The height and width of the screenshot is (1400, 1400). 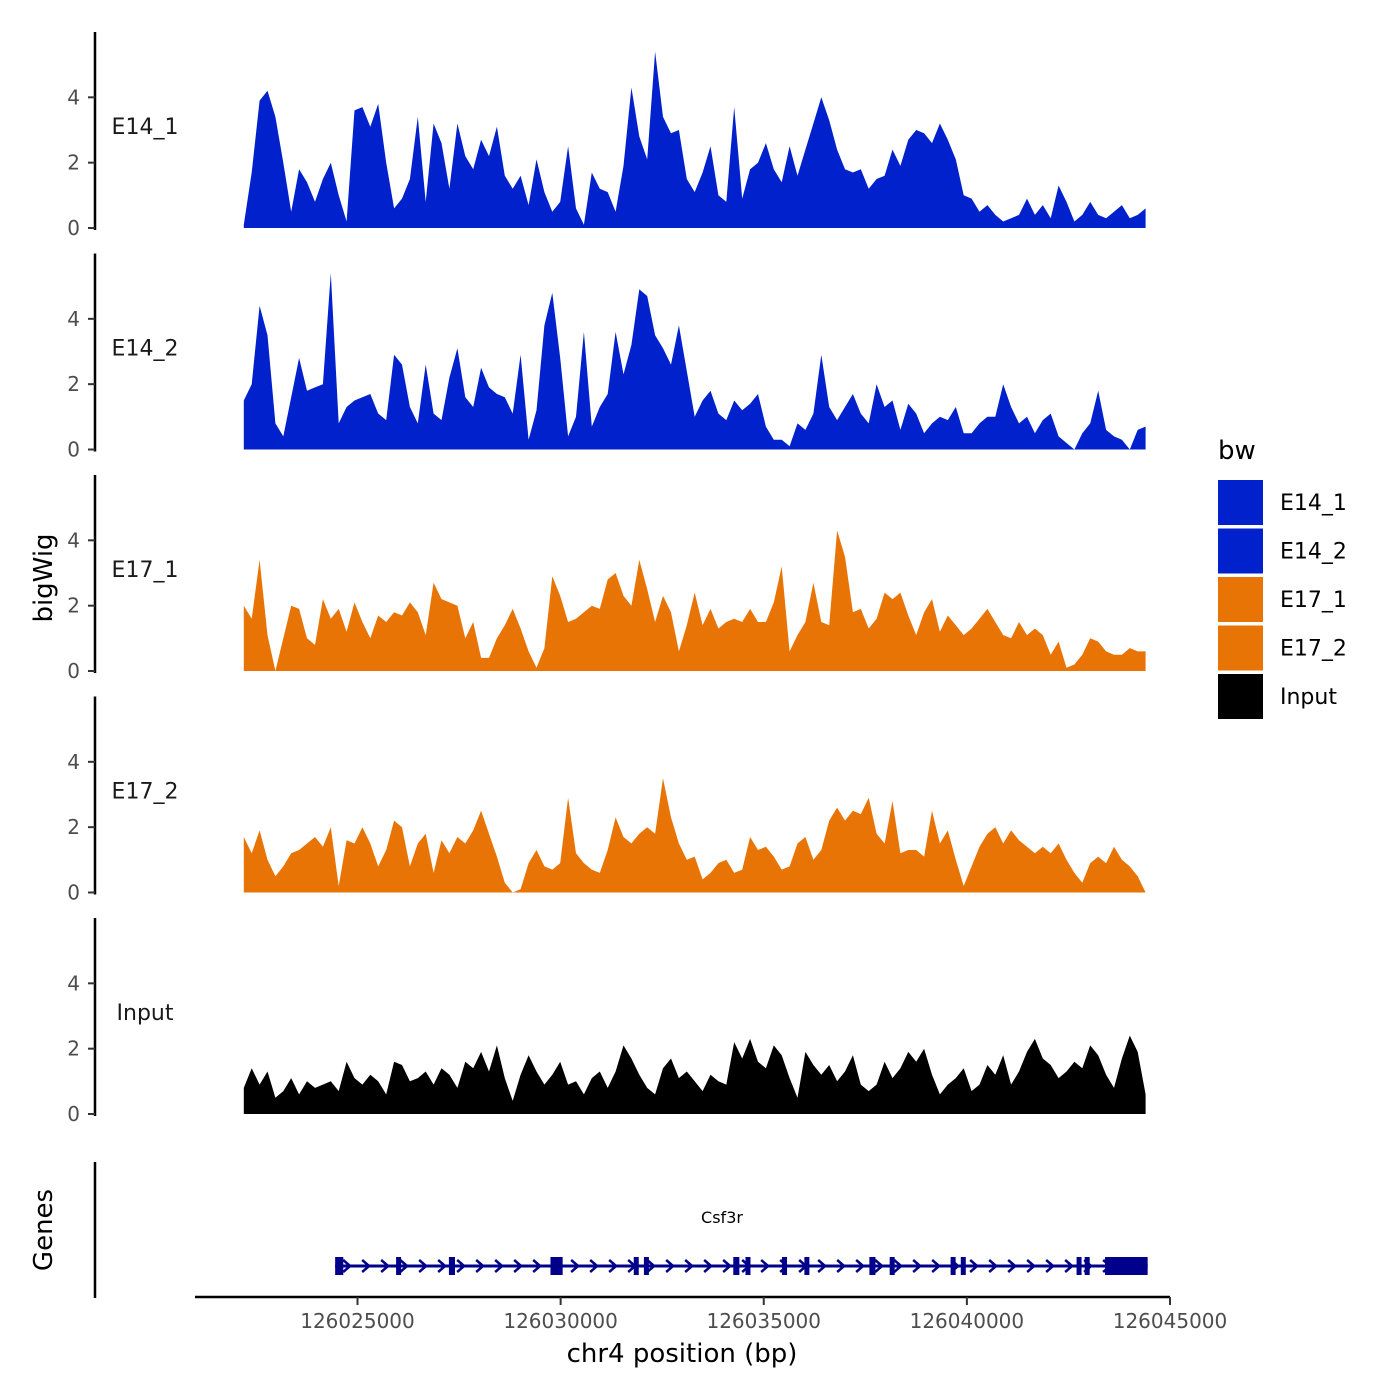 What do you see at coordinates (1313, 600) in the screenshot?
I see `legend-label: E17_1` at bounding box center [1313, 600].